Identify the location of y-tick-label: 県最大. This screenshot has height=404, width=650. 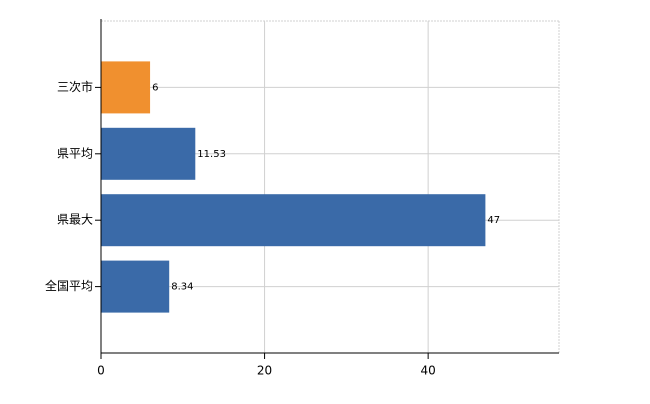
(75, 220).